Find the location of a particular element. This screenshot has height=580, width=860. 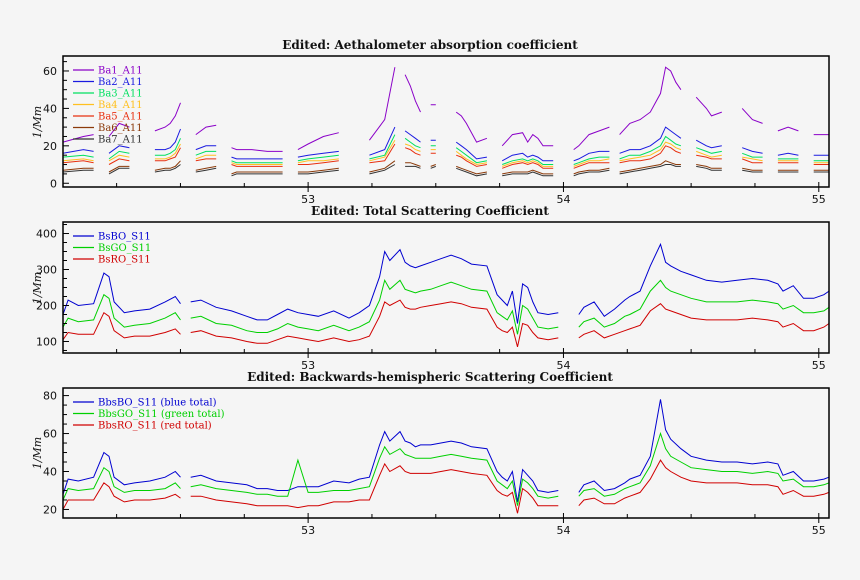

series-line-ba2_a11 is located at coordinates (445, 144).